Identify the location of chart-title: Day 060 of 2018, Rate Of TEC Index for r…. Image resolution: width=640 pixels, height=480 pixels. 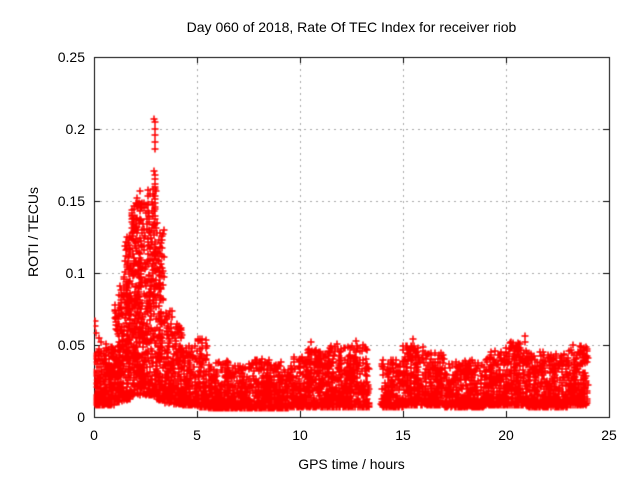
(351, 27).